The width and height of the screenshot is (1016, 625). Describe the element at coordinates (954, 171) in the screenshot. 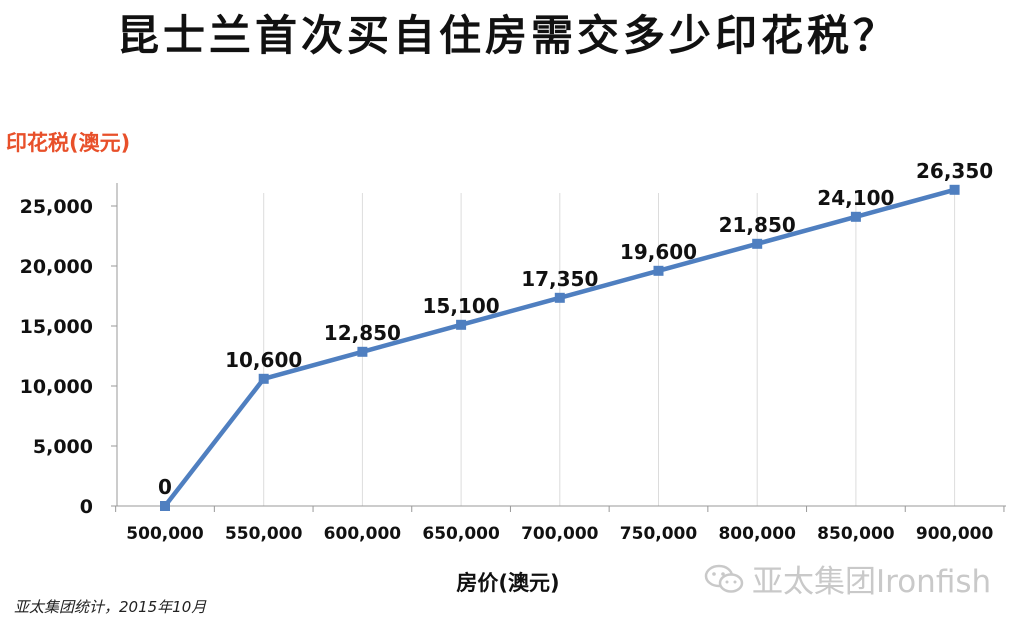

I see `data-label-8: 26,350` at that location.